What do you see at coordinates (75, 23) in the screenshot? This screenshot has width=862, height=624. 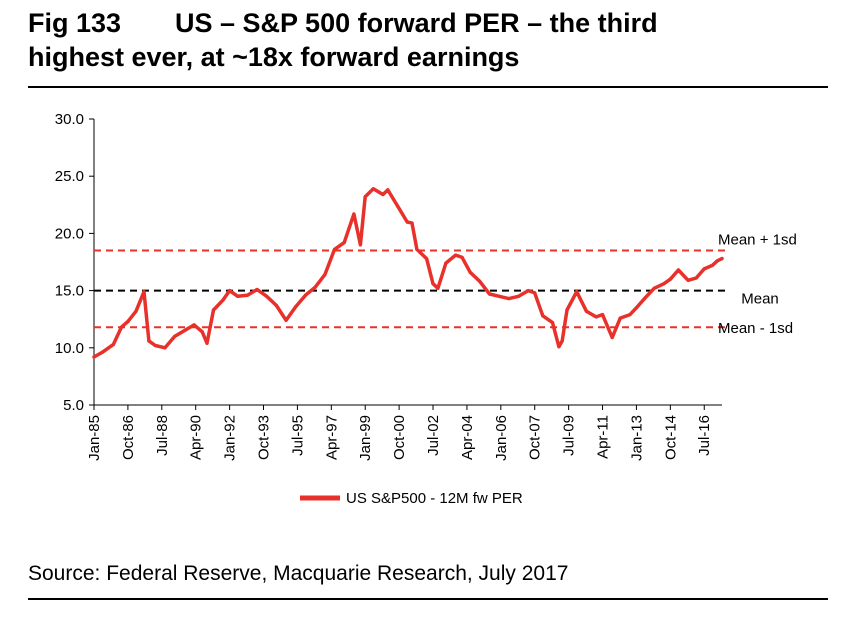 I see `figure-number: Fig 133` at bounding box center [75, 23].